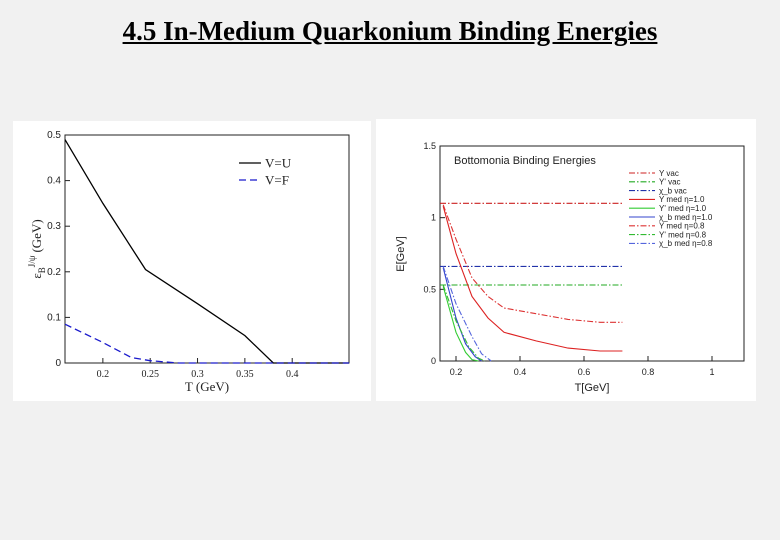  What do you see at coordinates (197, 374) in the screenshot?
I see `x-tick-label: 0.3` at bounding box center [197, 374].